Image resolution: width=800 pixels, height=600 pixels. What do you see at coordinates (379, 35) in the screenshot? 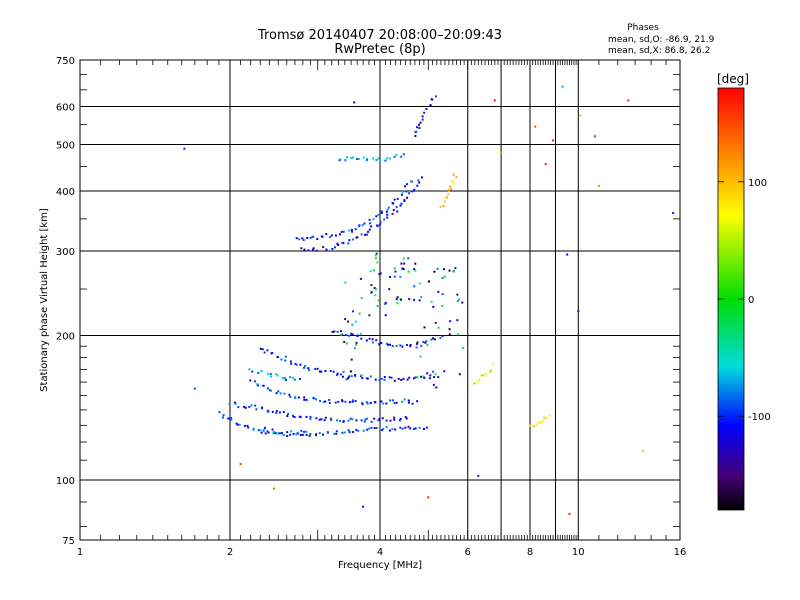
I see `chart-title: Tromsø 20140407 20:08:00–20:09:43` at bounding box center [379, 35].